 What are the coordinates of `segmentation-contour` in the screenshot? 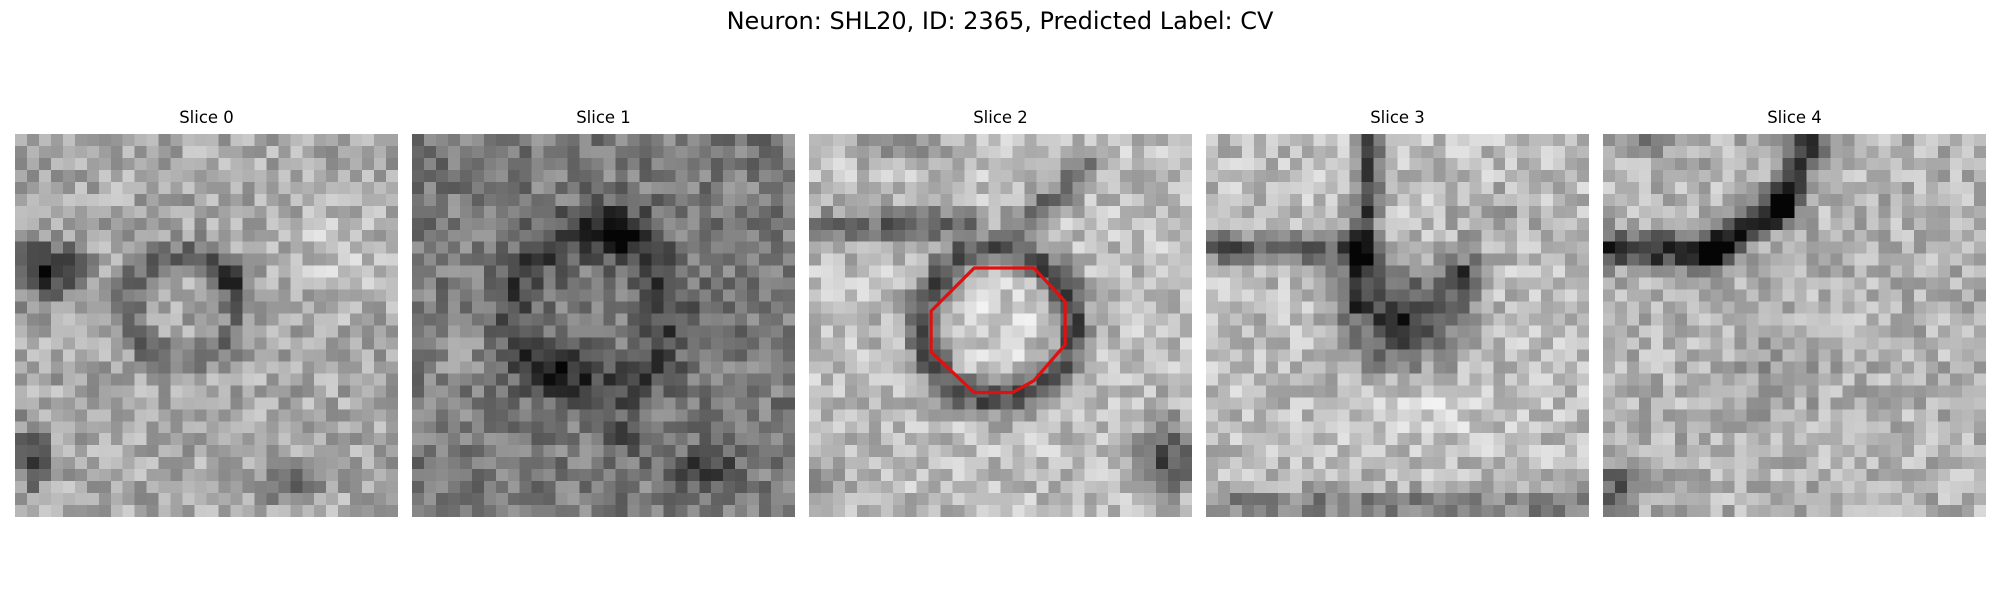 It's located at (998, 330).